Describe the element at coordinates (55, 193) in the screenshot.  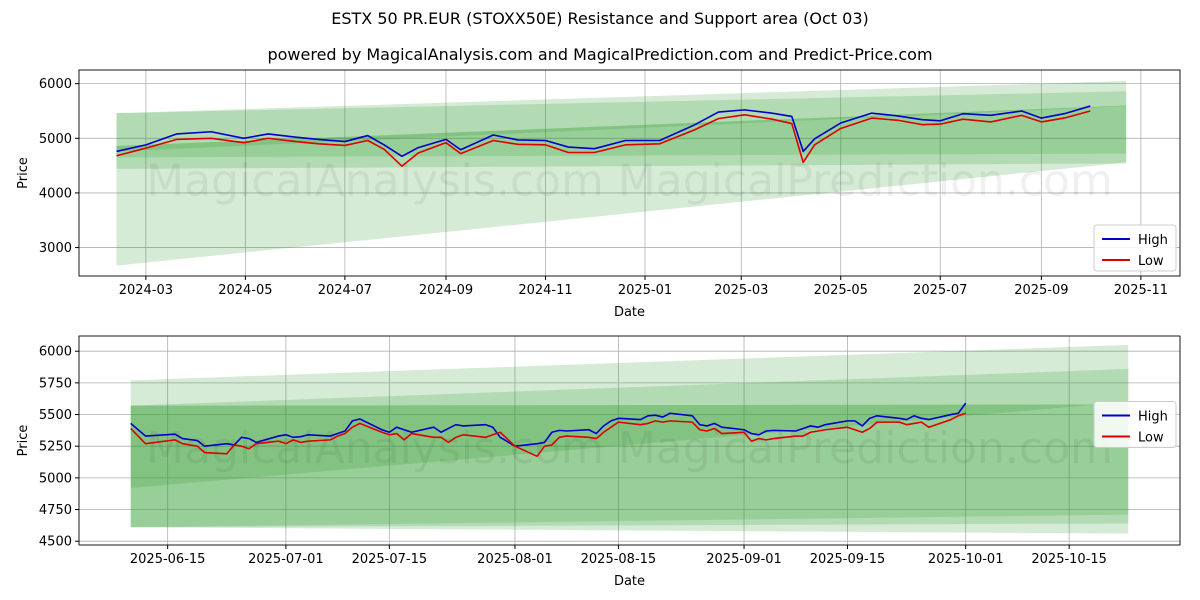
I see `y-tick-label: 4000` at that location.